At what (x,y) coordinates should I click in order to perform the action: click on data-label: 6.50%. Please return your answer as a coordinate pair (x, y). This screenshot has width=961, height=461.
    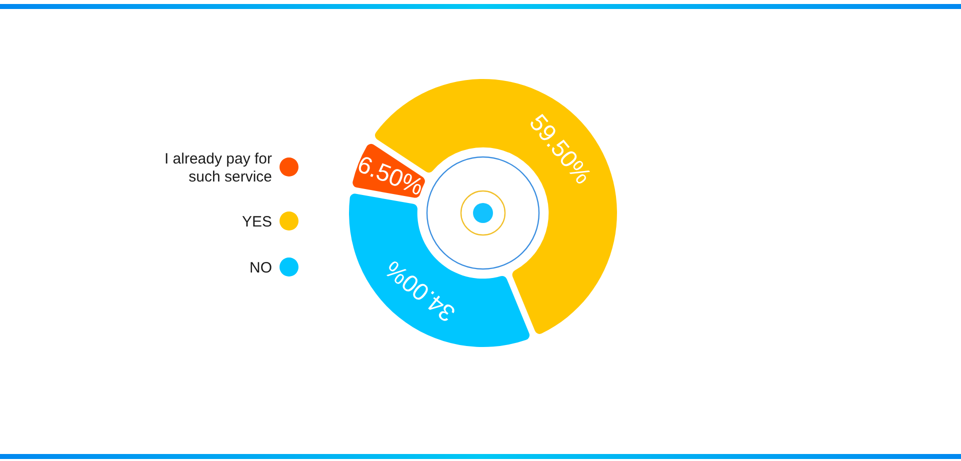
    Looking at the image, I should click on (390, 176).